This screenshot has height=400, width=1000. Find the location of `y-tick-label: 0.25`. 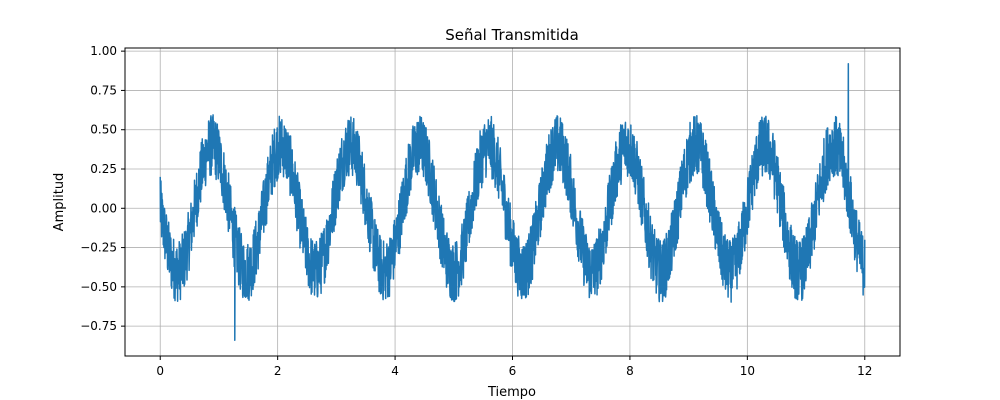

y-tick-label: 0.25 is located at coordinates (103, 169).